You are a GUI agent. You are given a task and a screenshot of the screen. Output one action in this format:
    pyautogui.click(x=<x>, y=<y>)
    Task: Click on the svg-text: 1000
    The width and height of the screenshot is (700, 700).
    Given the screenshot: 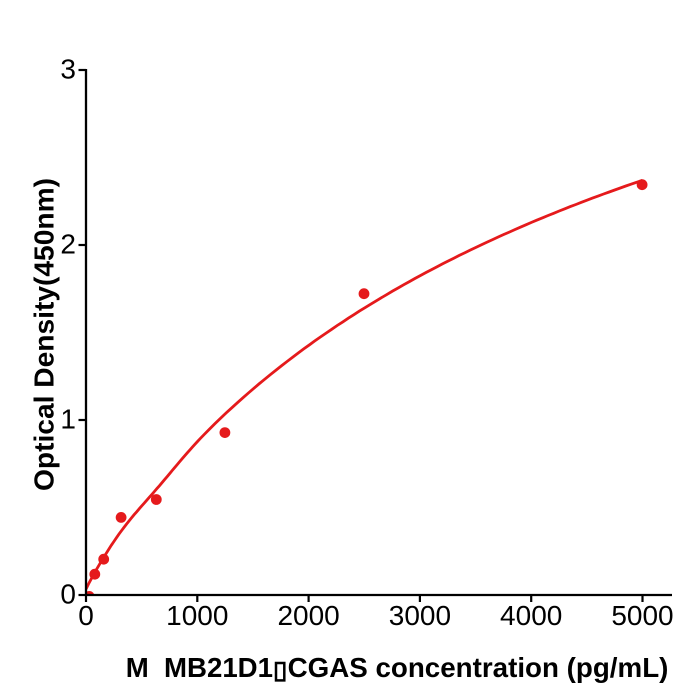 What is the action you would take?
    pyautogui.click(x=197, y=615)
    